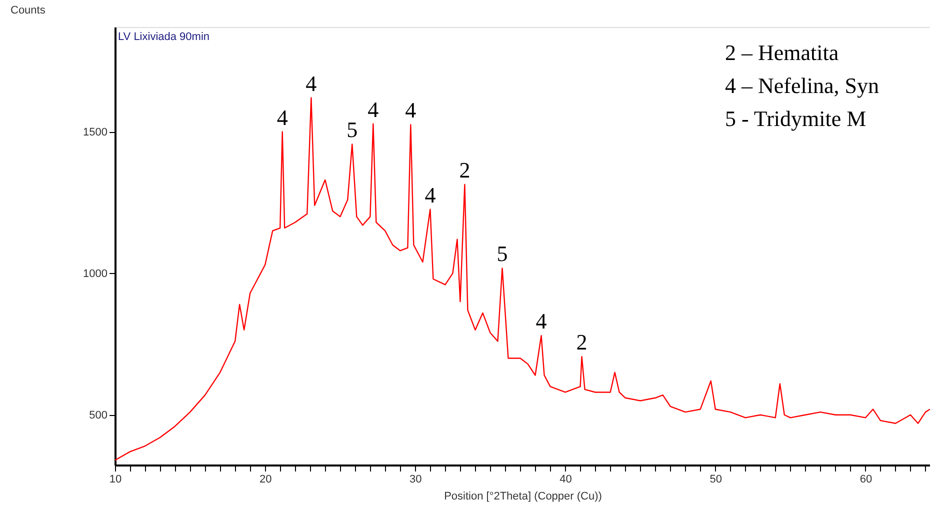 The width and height of the screenshot is (938, 520). What do you see at coordinates (98, 415) in the screenshot?
I see `y-tick-label: 500` at bounding box center [98, 415].